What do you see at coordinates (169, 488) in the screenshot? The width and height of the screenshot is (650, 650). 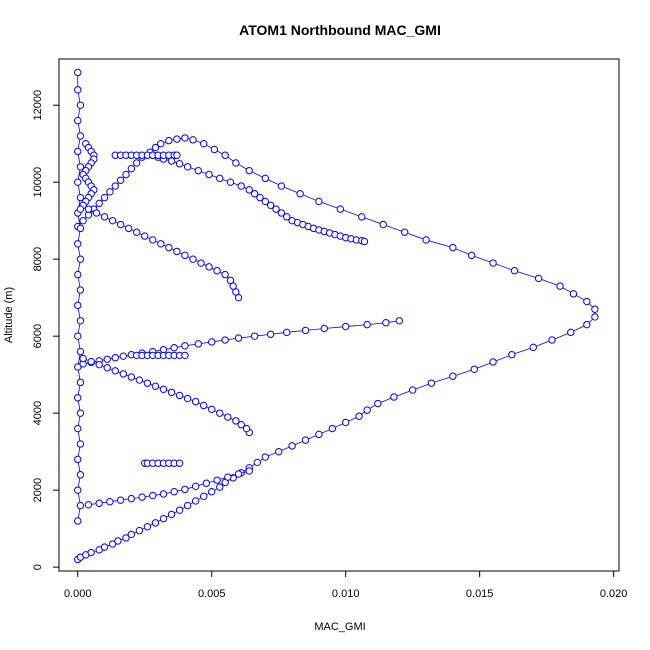 I see `series-line` at bounding box center [169, 488].